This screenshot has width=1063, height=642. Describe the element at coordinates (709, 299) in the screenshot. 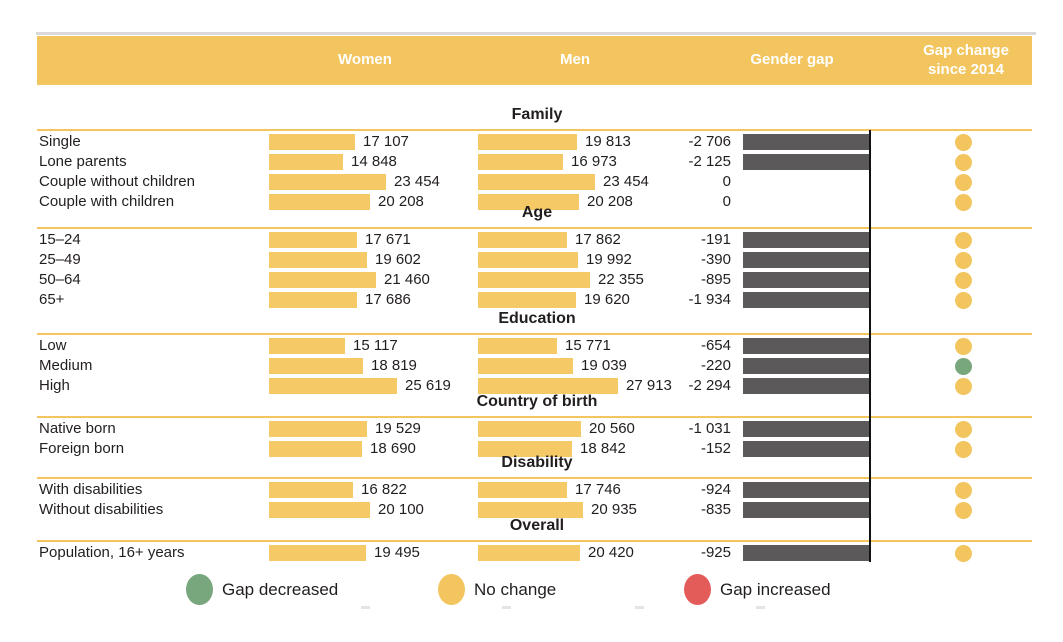

I see `gender-gap-value: -1 934` at that location.